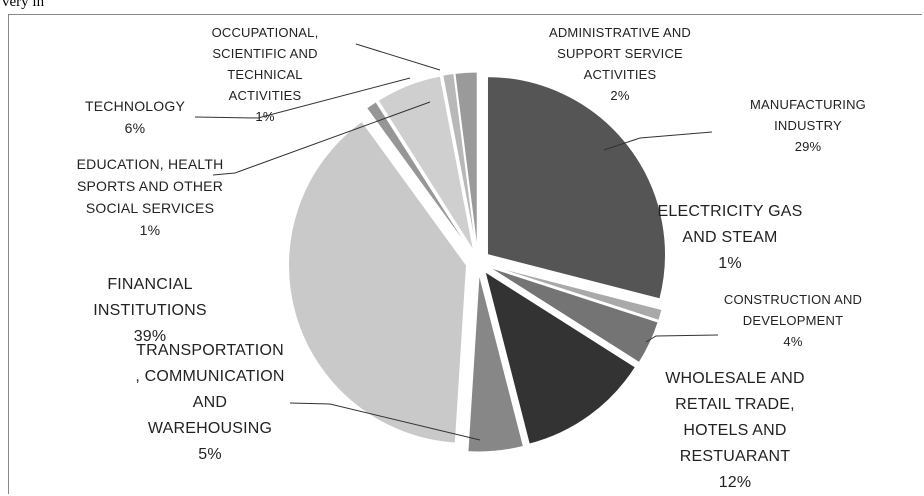 The width and height of the screenshot is (924, 496). I want to click on text-fragment: very in, so click(23, 5).